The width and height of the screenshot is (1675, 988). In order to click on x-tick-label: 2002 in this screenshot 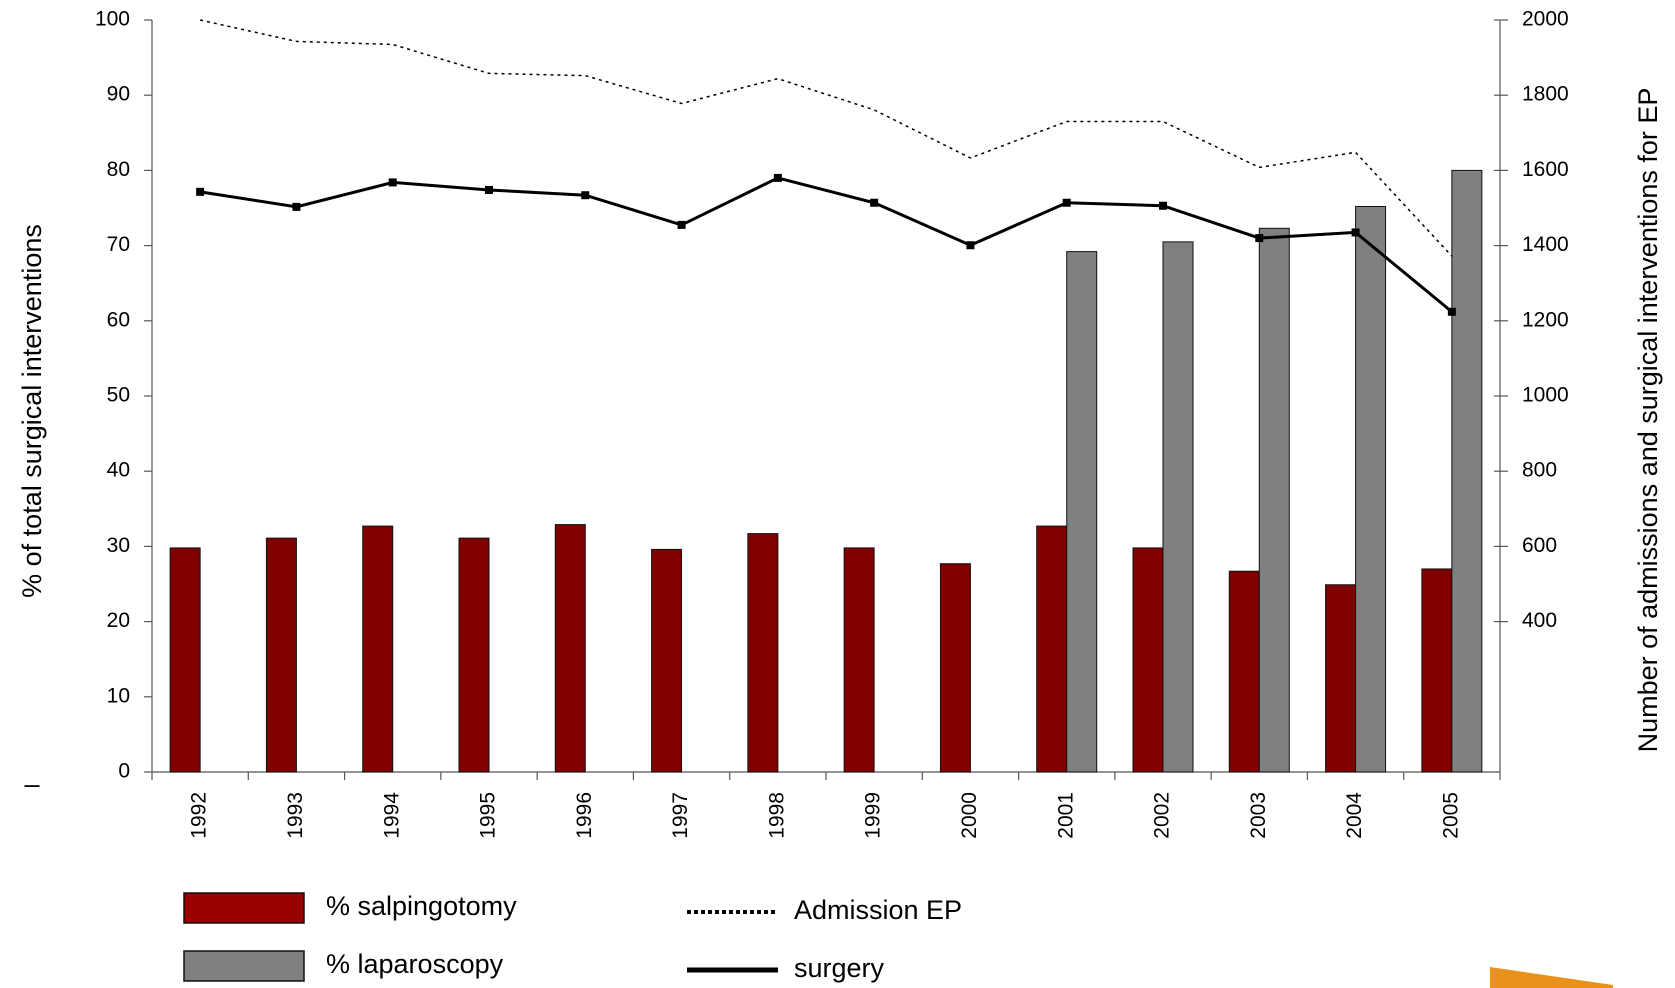, I will do `click(1162, 815)`.